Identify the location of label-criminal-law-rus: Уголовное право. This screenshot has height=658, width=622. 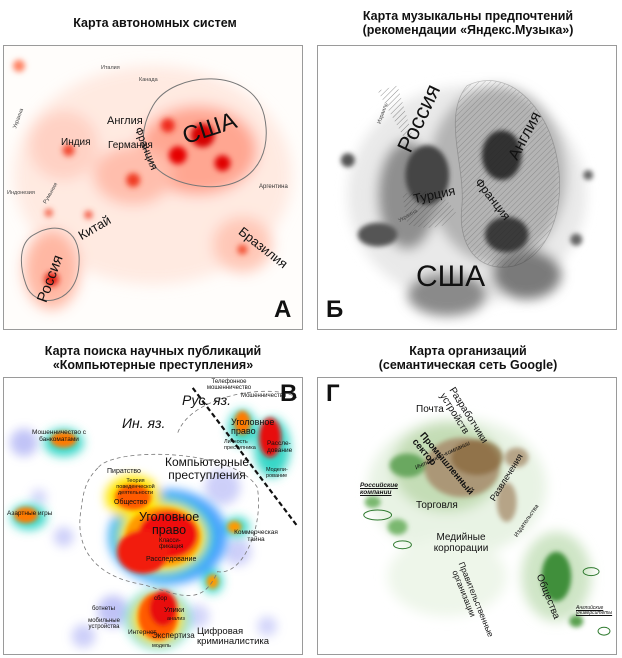
(253, 427).